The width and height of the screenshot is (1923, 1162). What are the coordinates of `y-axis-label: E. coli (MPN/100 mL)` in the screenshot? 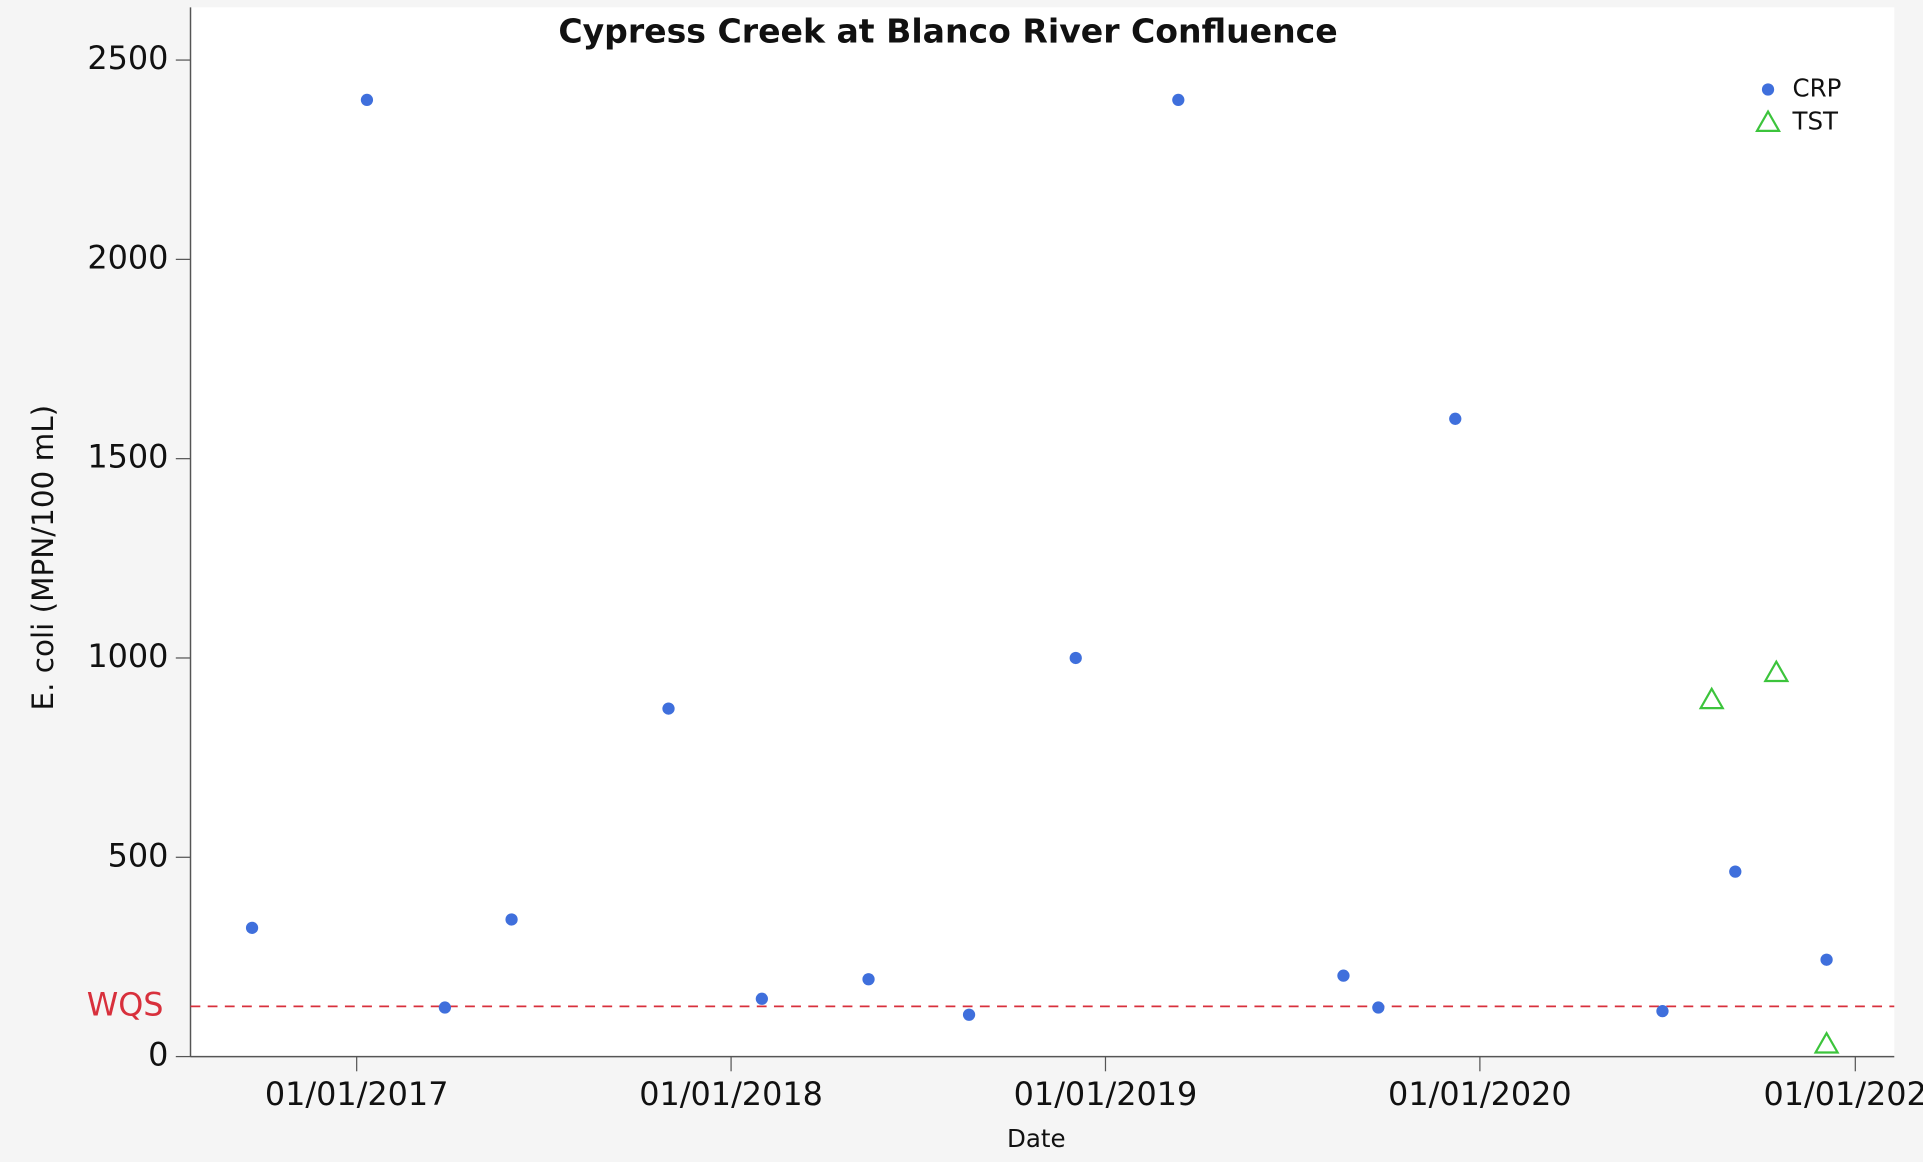 It's located at (43, 558).